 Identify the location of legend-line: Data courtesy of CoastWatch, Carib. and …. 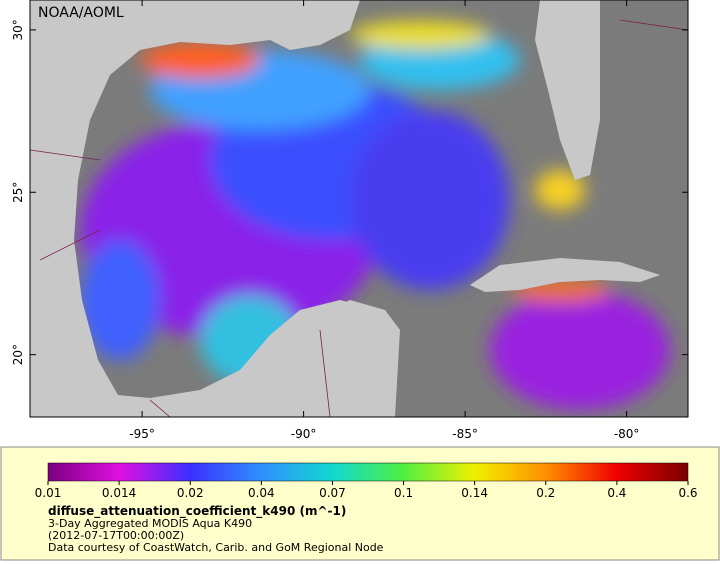
(216, 547).